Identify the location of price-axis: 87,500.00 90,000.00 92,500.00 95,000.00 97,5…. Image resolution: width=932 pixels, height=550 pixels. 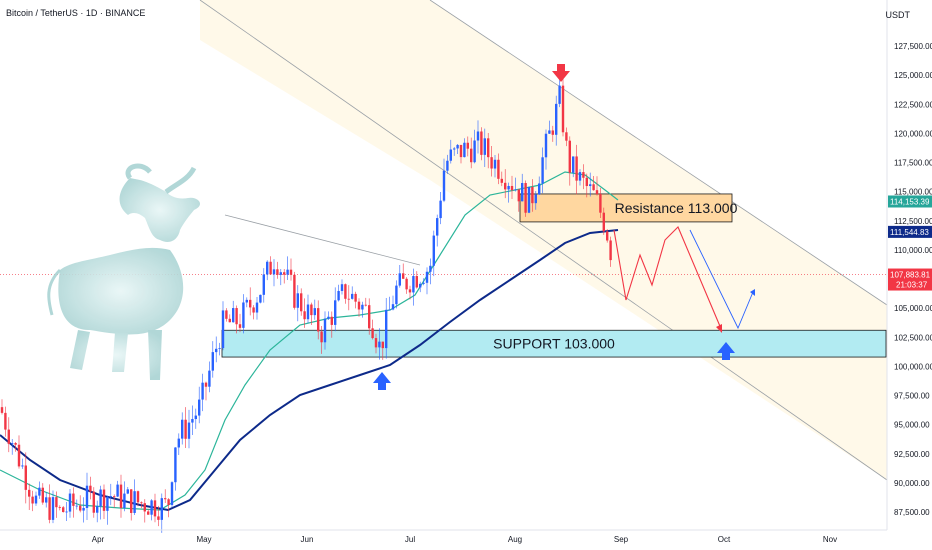
(913, 279).